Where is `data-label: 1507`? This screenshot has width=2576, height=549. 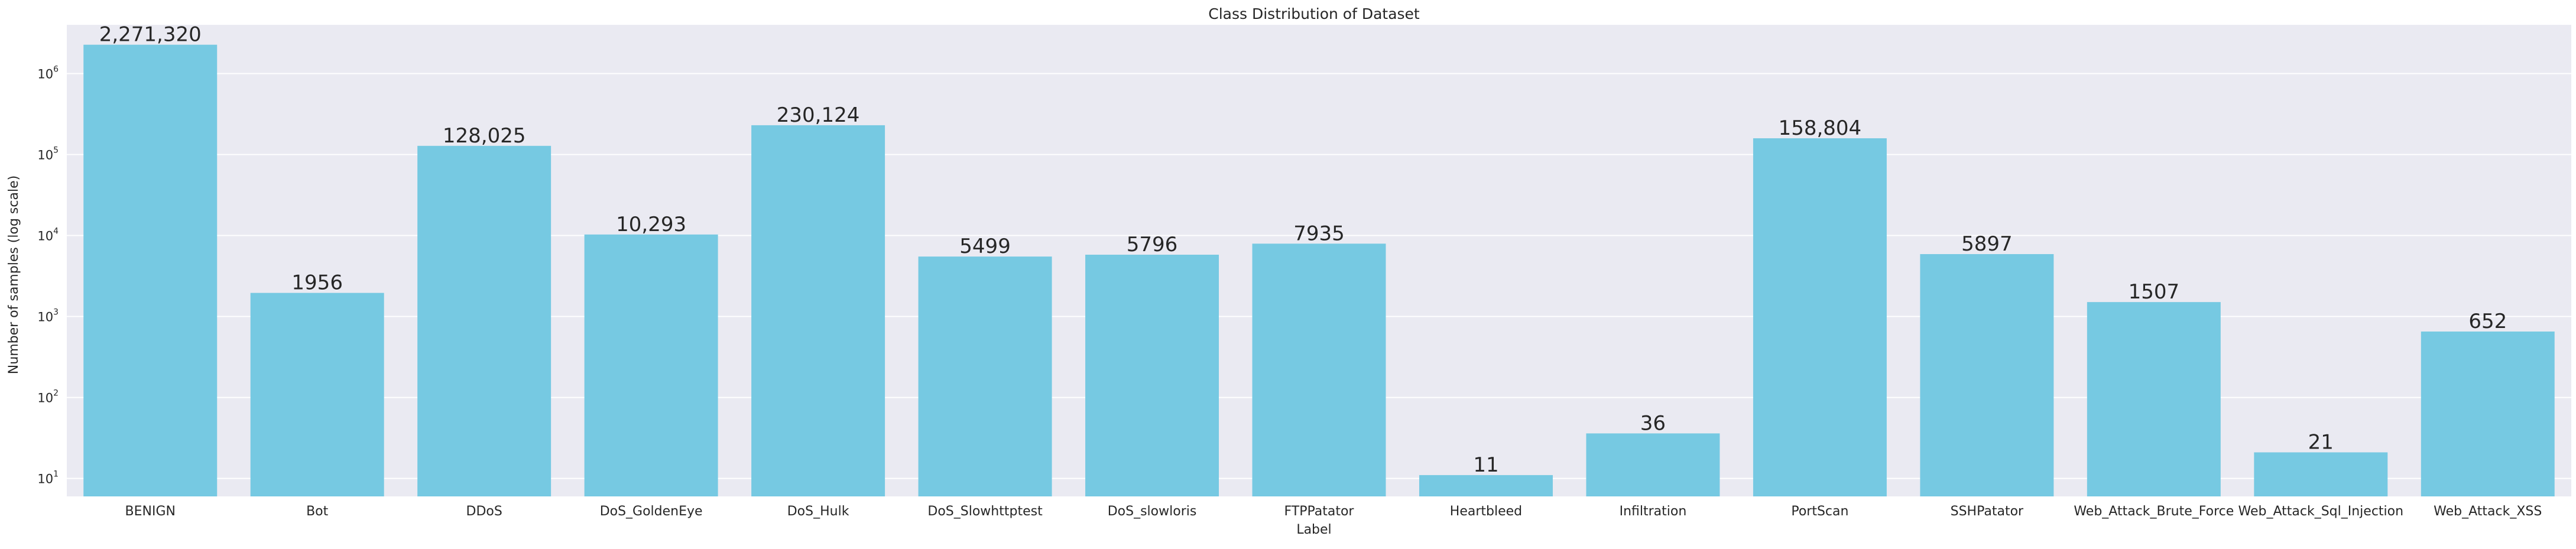 data-label: 1507 is located at coordinates (2154, 292).